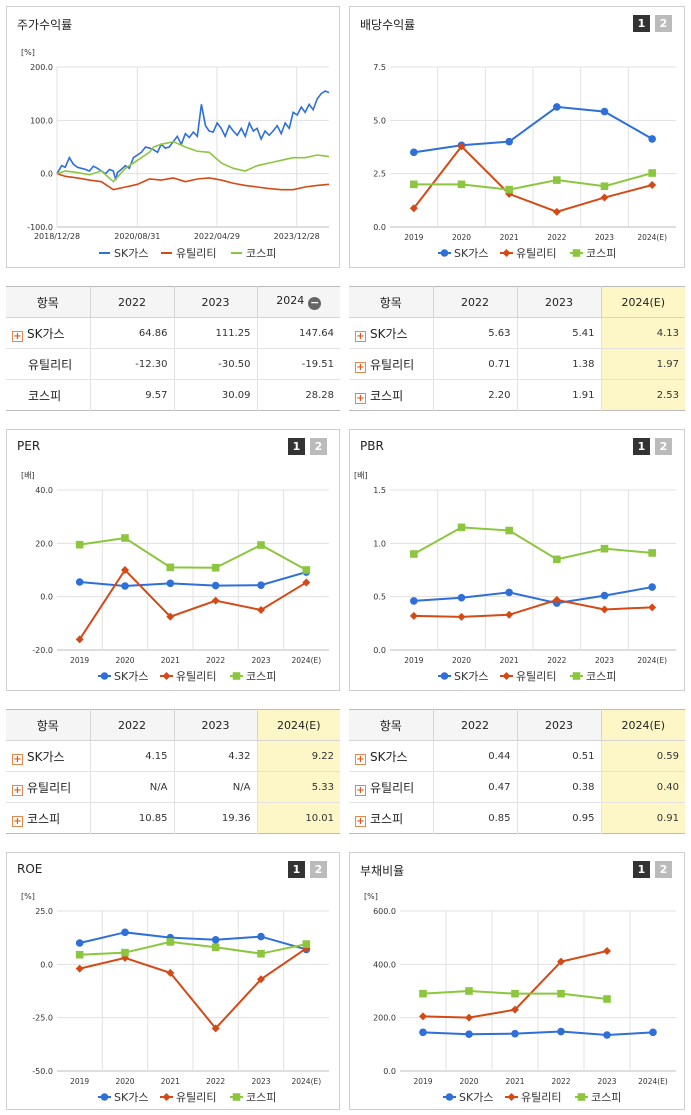 The image size is (691, 1115). What do you see at coordinates (166, 676) in the screenshot?
I see `legend-swatch-util` at bounding box center [166, 676].